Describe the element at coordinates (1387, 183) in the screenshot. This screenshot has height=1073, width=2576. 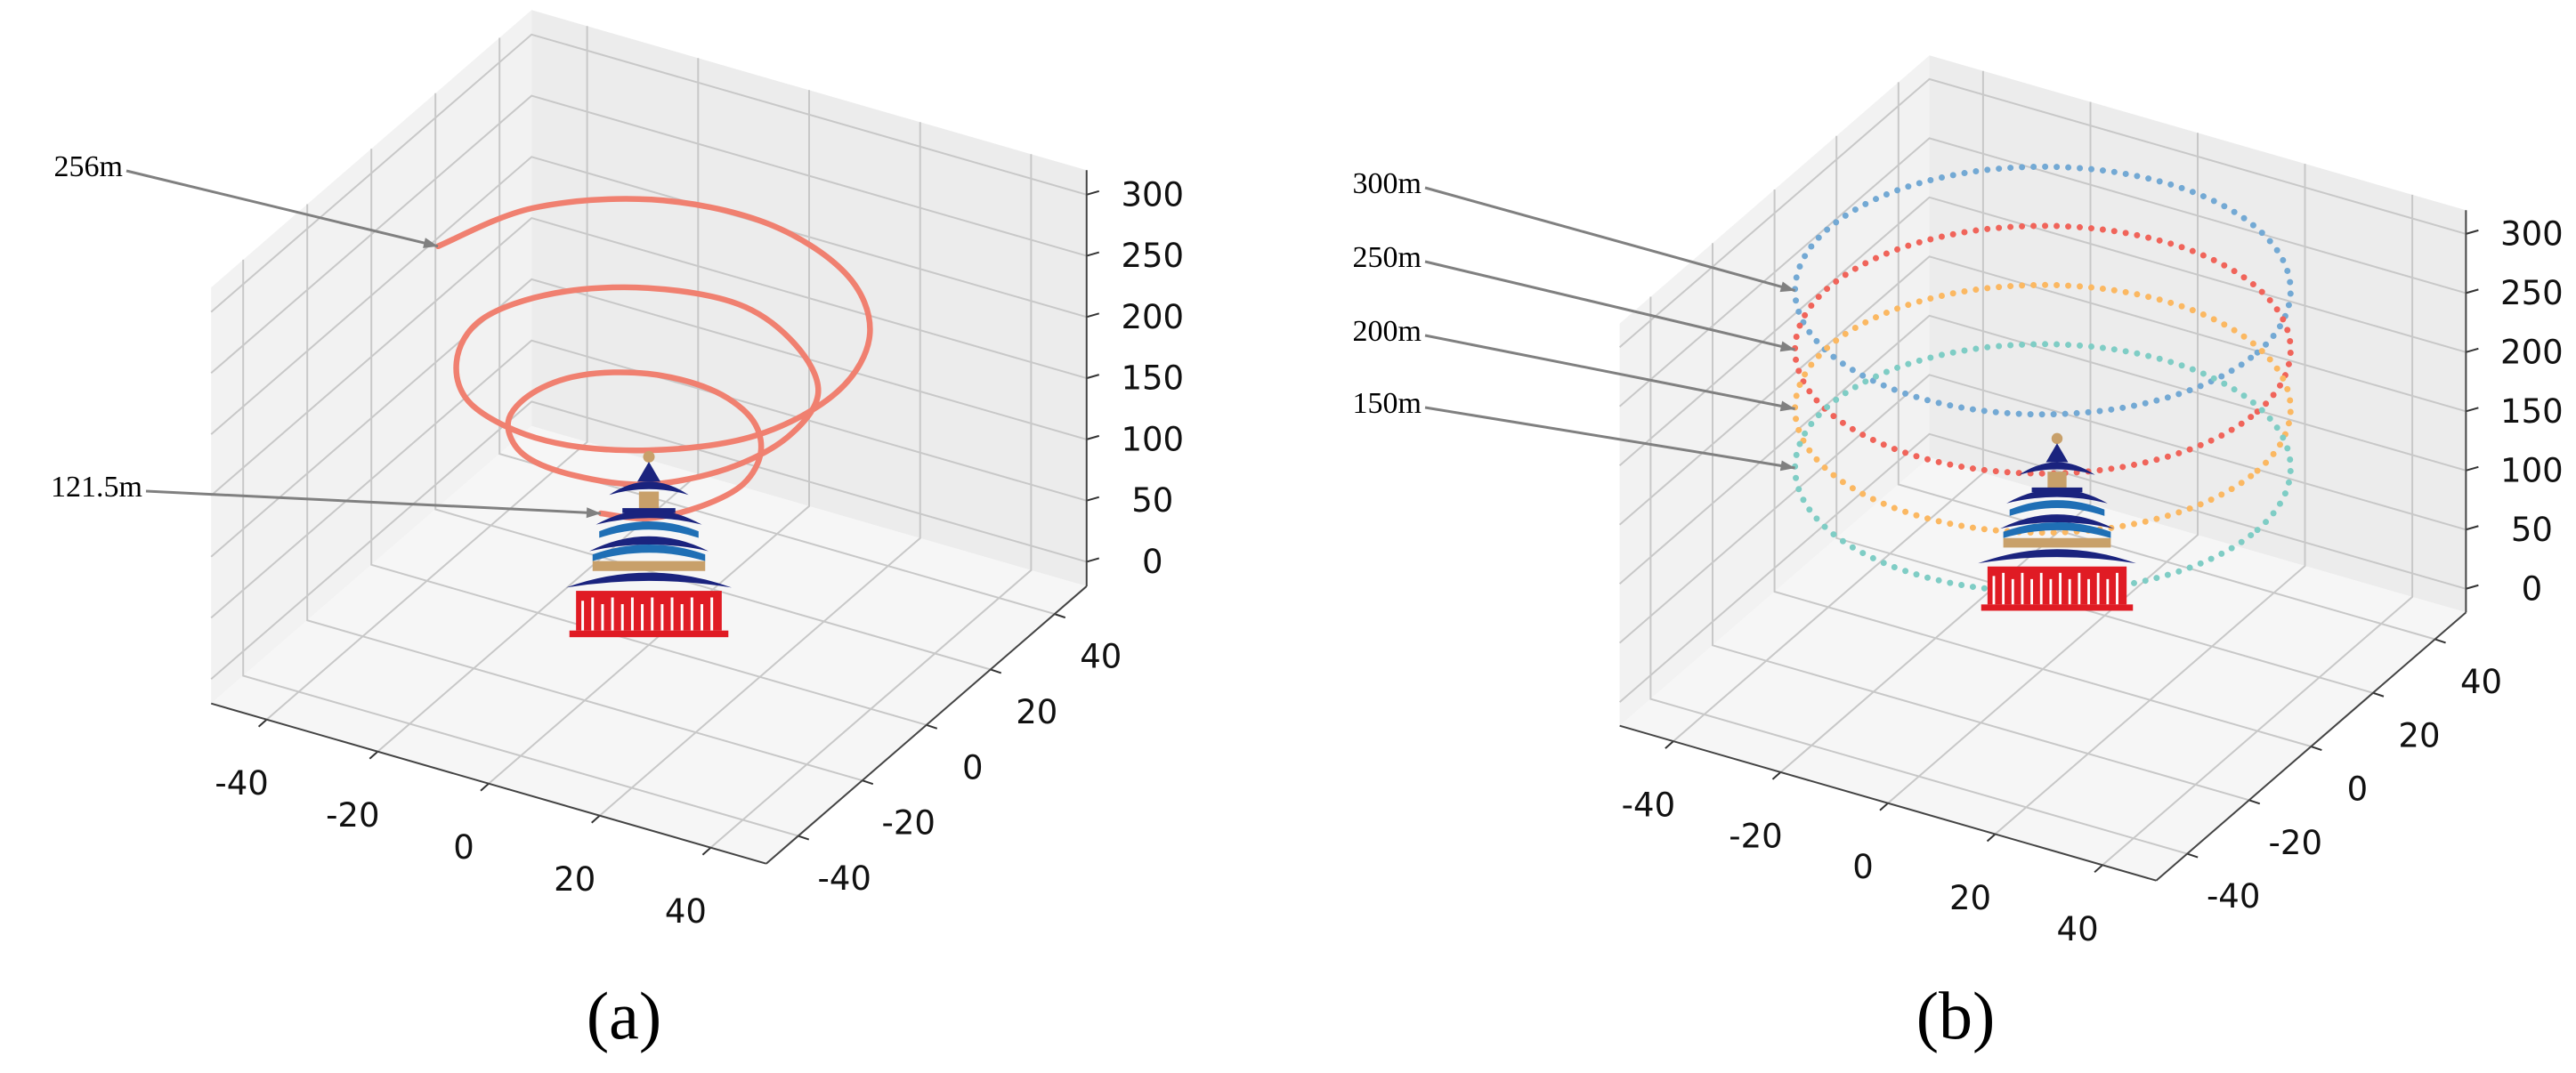
I see `ring-label: 300m` at that location.